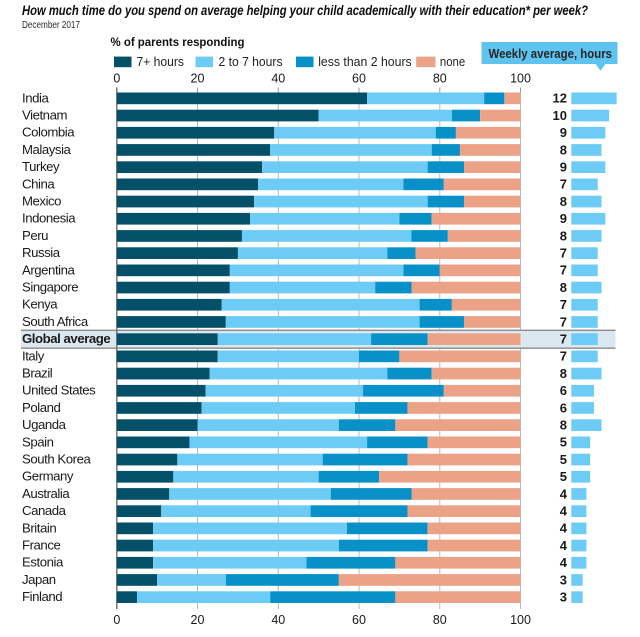 This screenshot has width=640, height=637. I want to click on svg-text: Spain, so click(38, 441).